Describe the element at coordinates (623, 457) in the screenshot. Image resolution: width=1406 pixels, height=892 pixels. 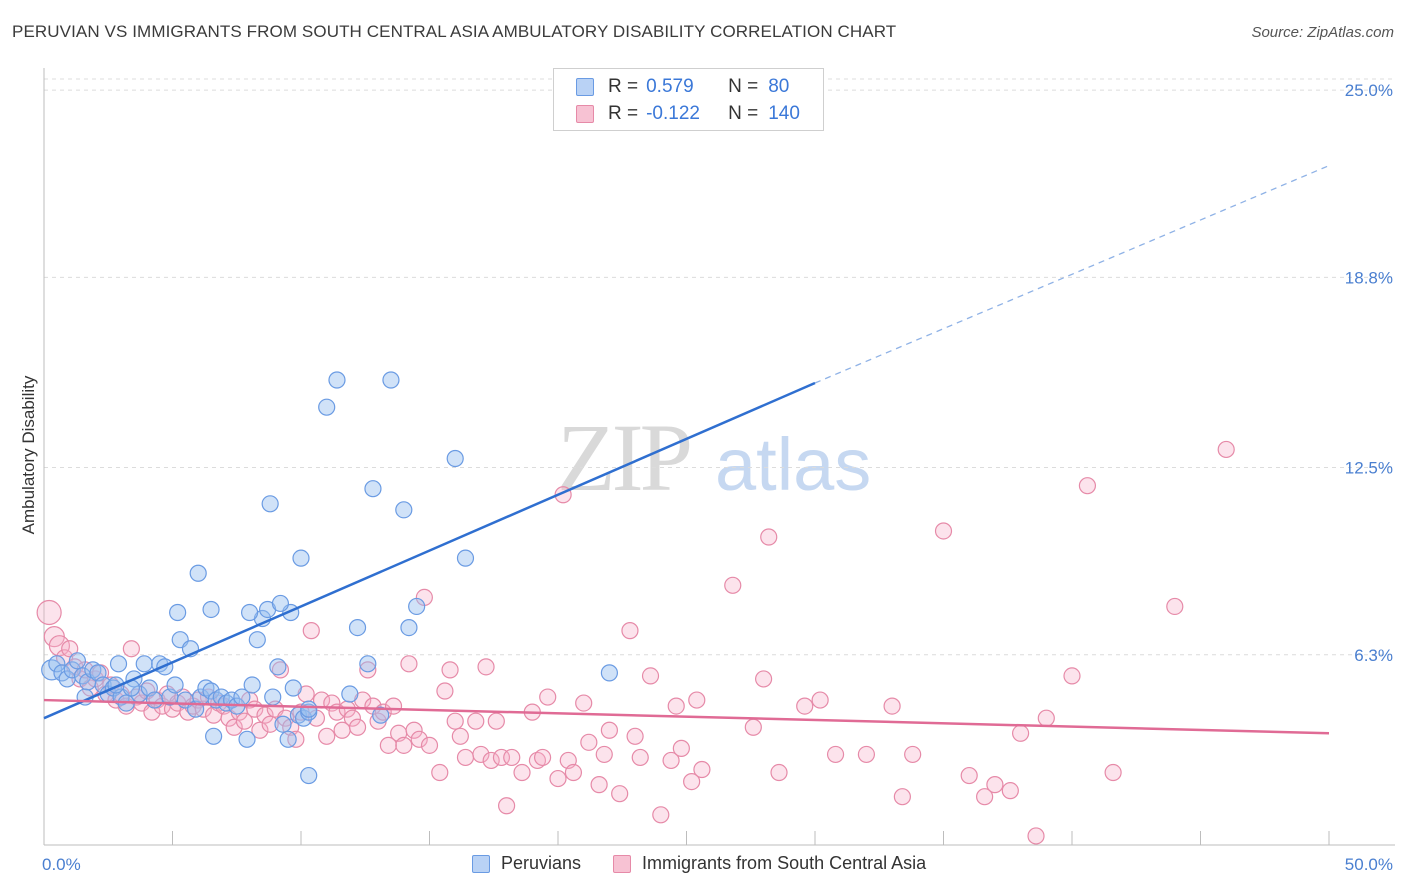
I see `watermark-zip: ZIP` at that location.